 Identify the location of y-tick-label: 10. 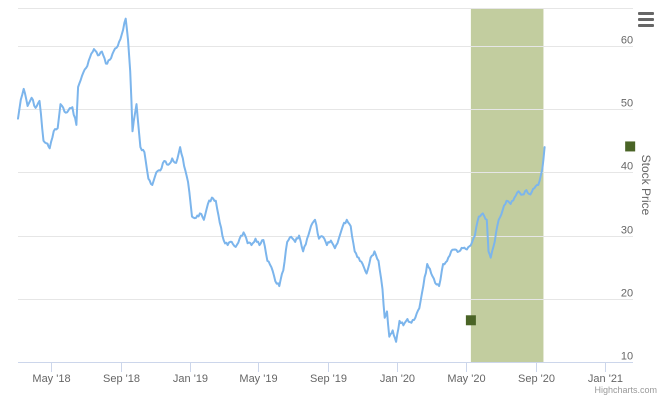
(627, 357).